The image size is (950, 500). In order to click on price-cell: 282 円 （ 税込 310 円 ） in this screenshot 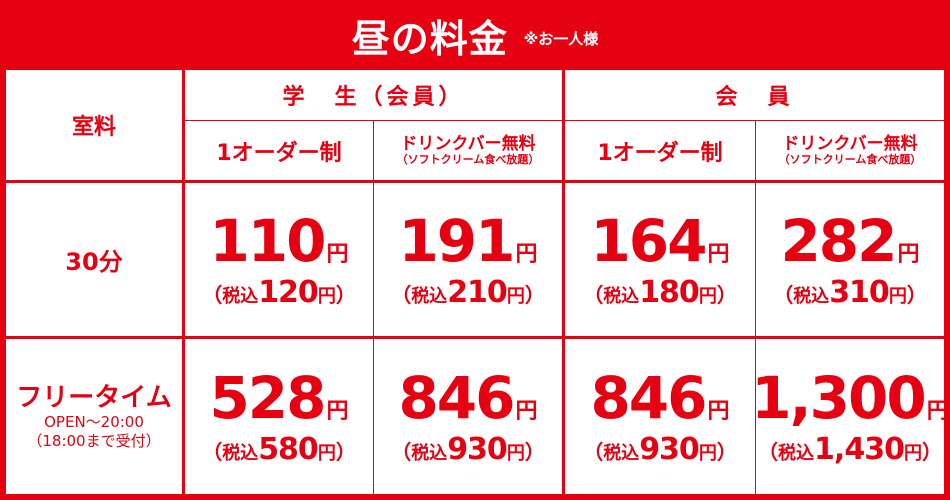, I will do `click(850, 259)`.